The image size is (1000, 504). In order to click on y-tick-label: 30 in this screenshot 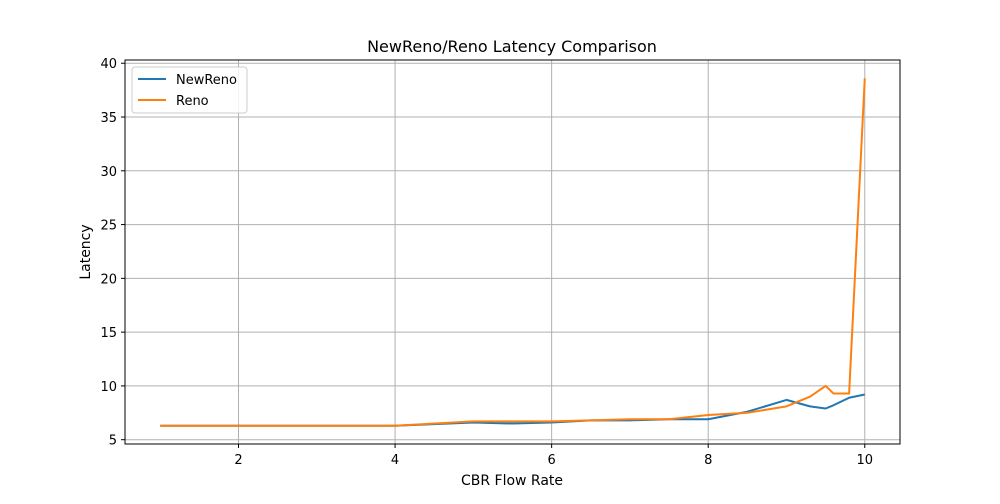, I will do `click(108, 172)`.